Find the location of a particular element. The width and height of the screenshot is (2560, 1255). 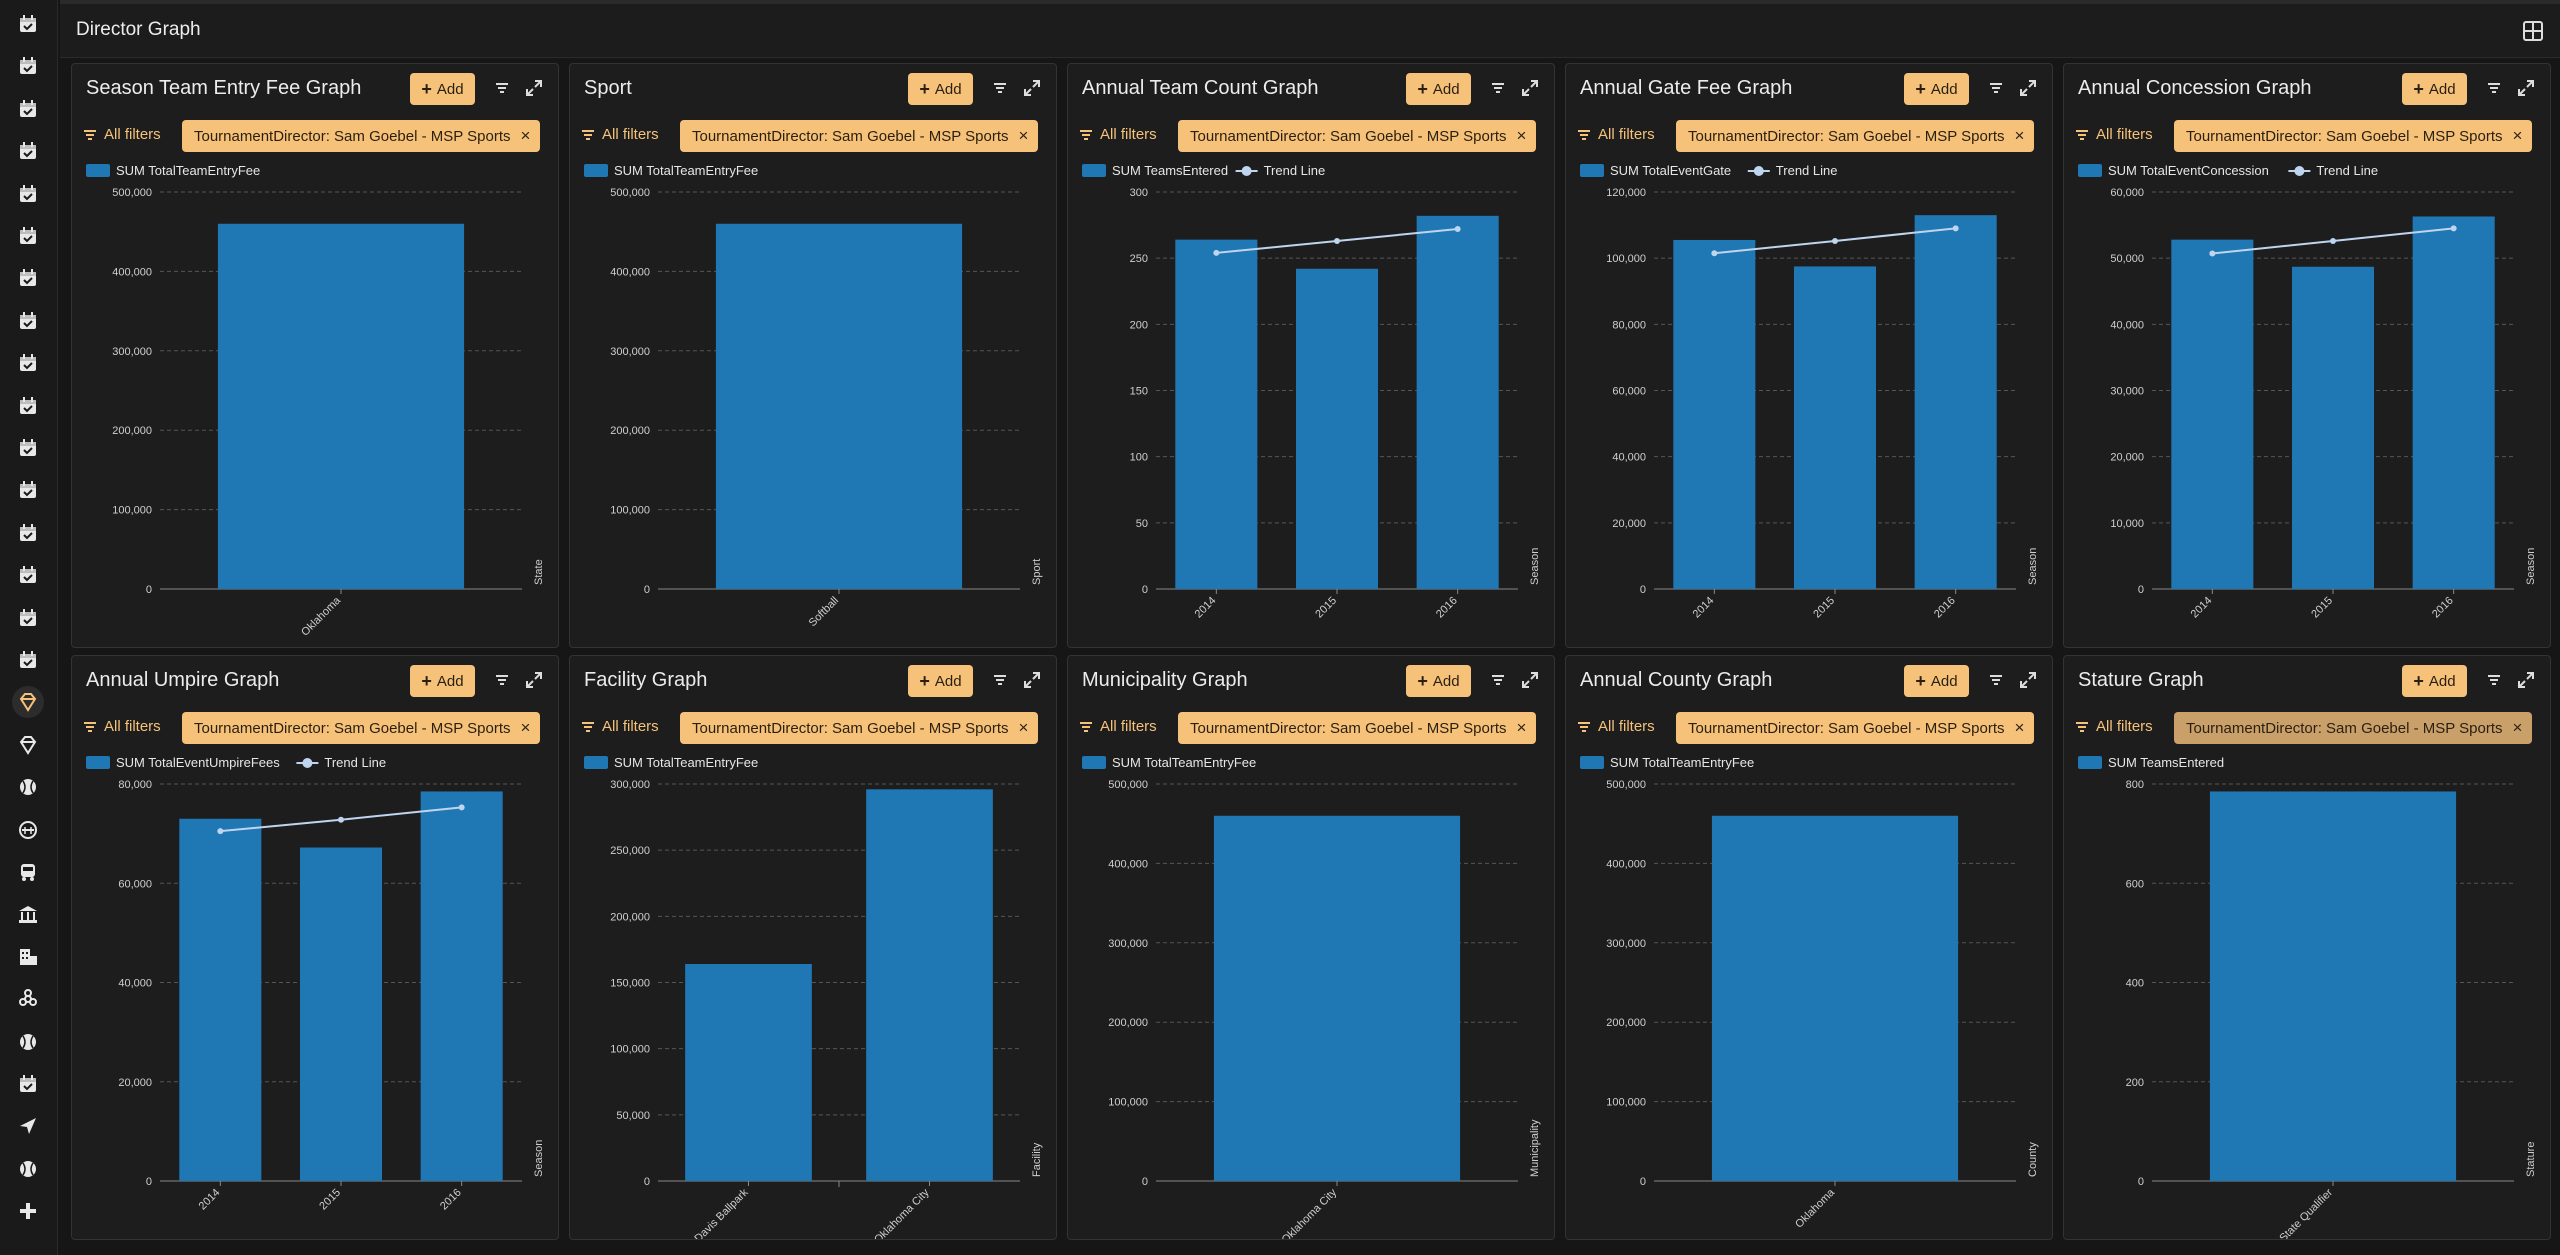

biohazard-icon is located at coordinates (28, 999).